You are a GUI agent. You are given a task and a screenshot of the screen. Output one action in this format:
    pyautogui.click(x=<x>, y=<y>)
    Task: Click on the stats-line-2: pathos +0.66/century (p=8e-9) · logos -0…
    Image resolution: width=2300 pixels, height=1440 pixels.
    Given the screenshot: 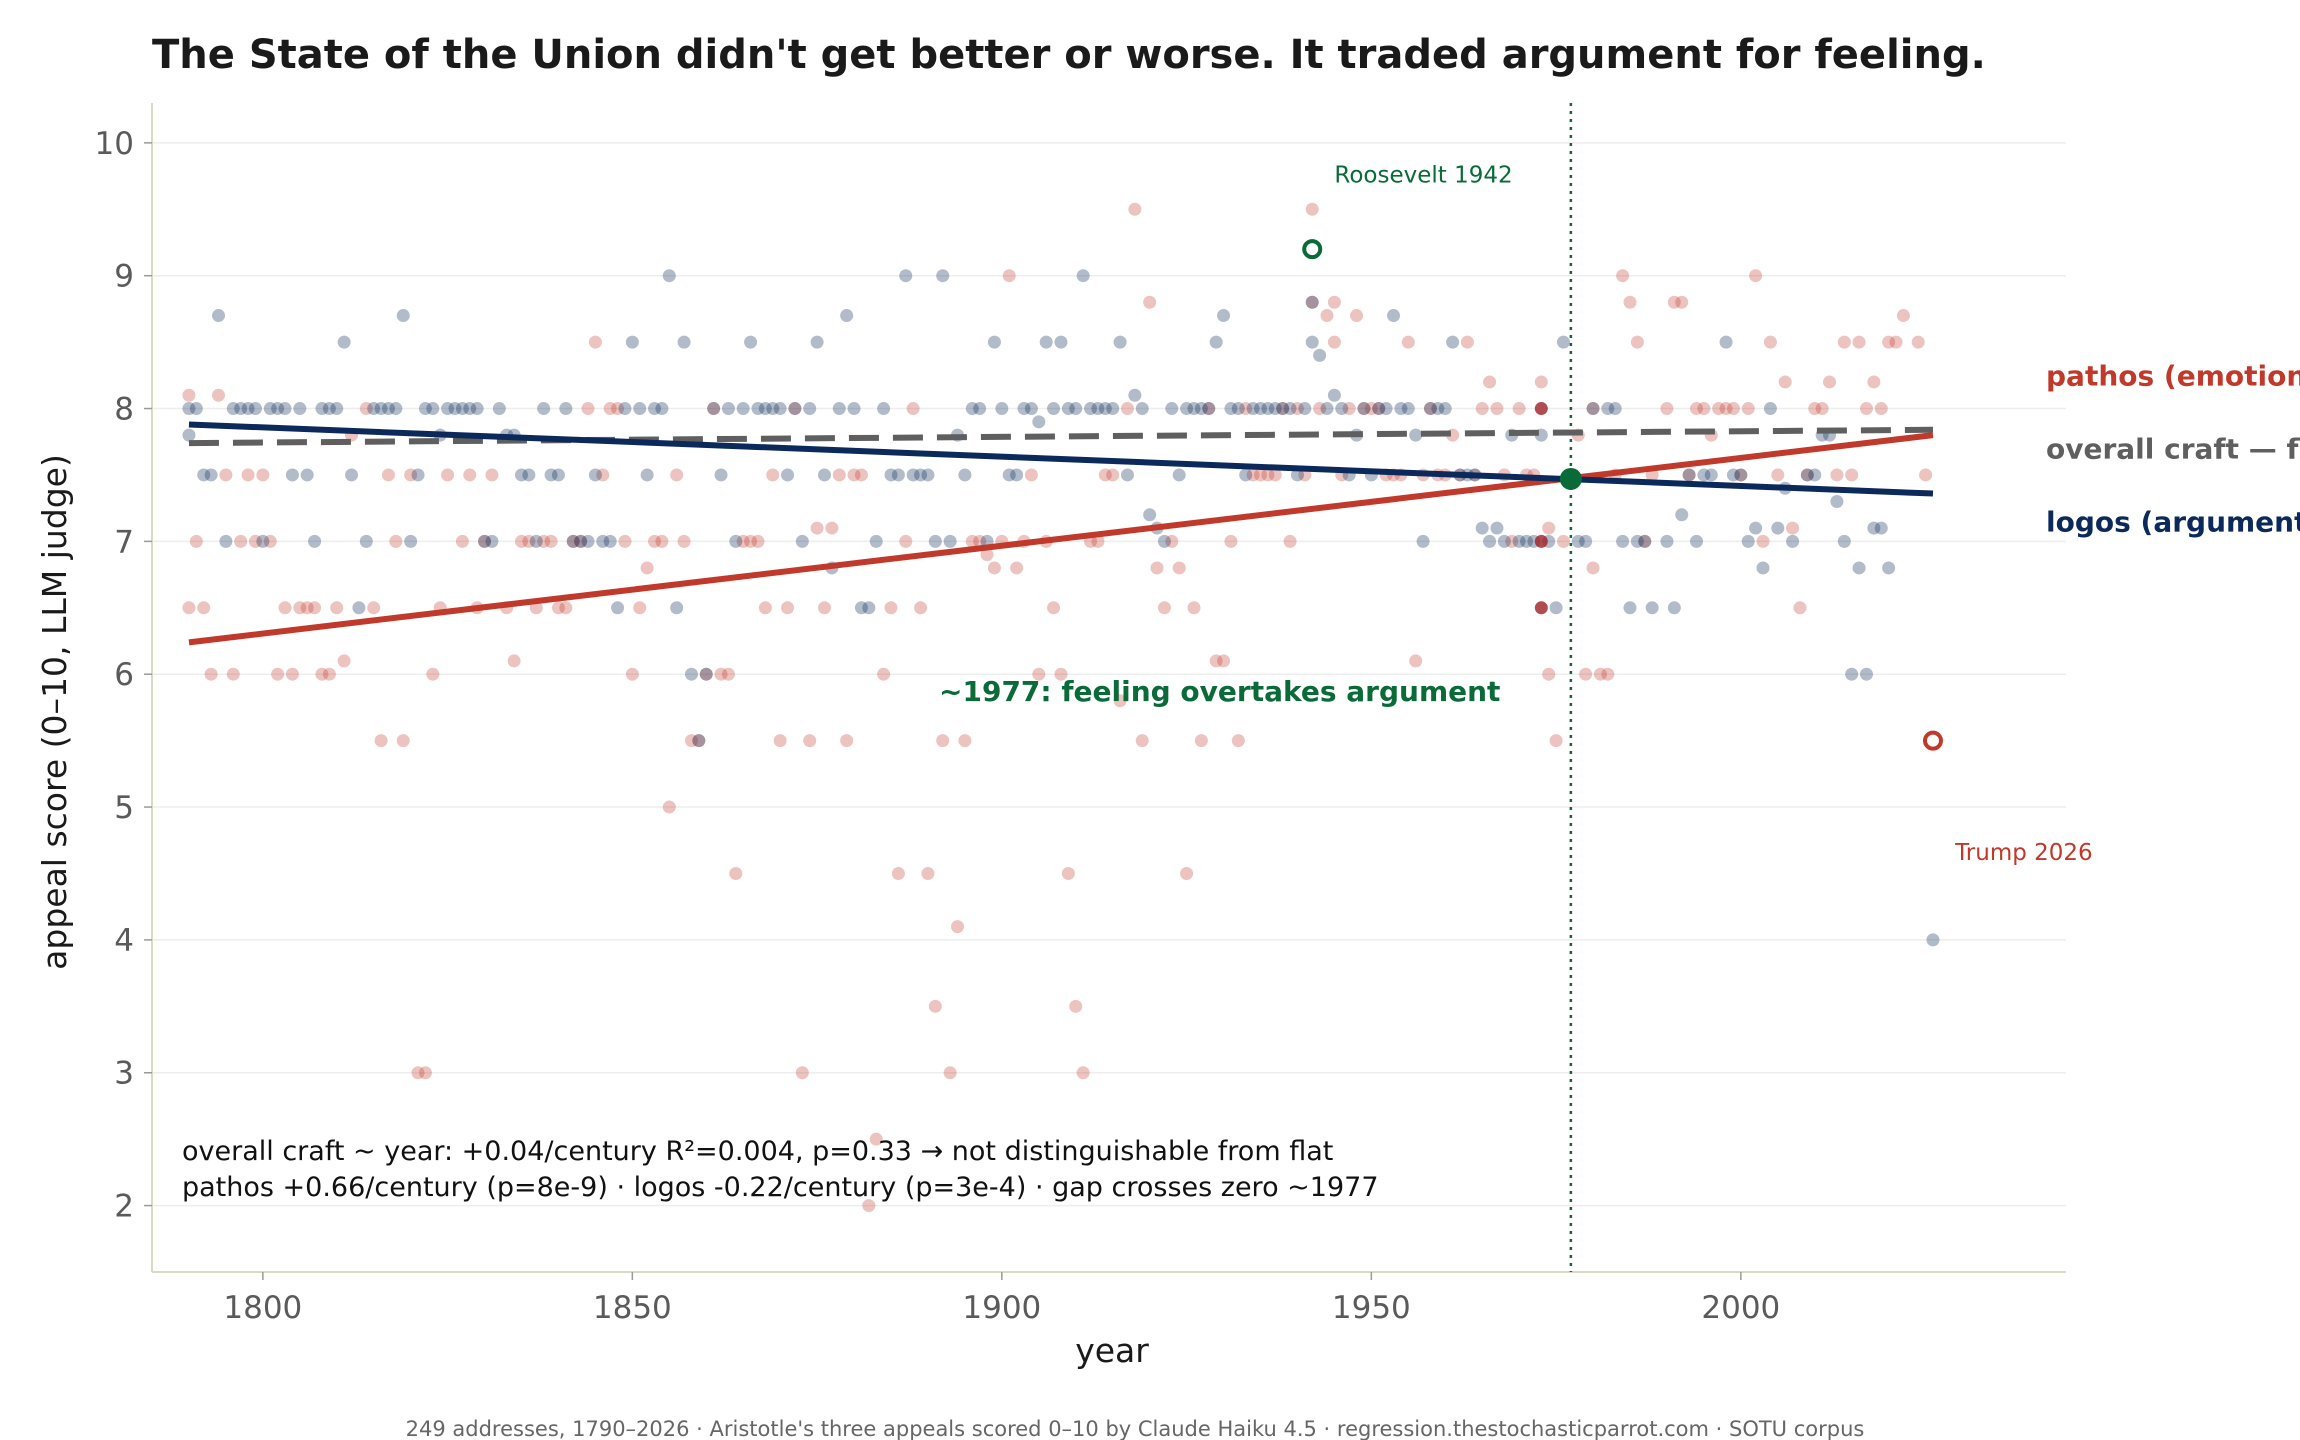 What is the action you would take?
    pyautogui.click(x=780, y=1187)
    